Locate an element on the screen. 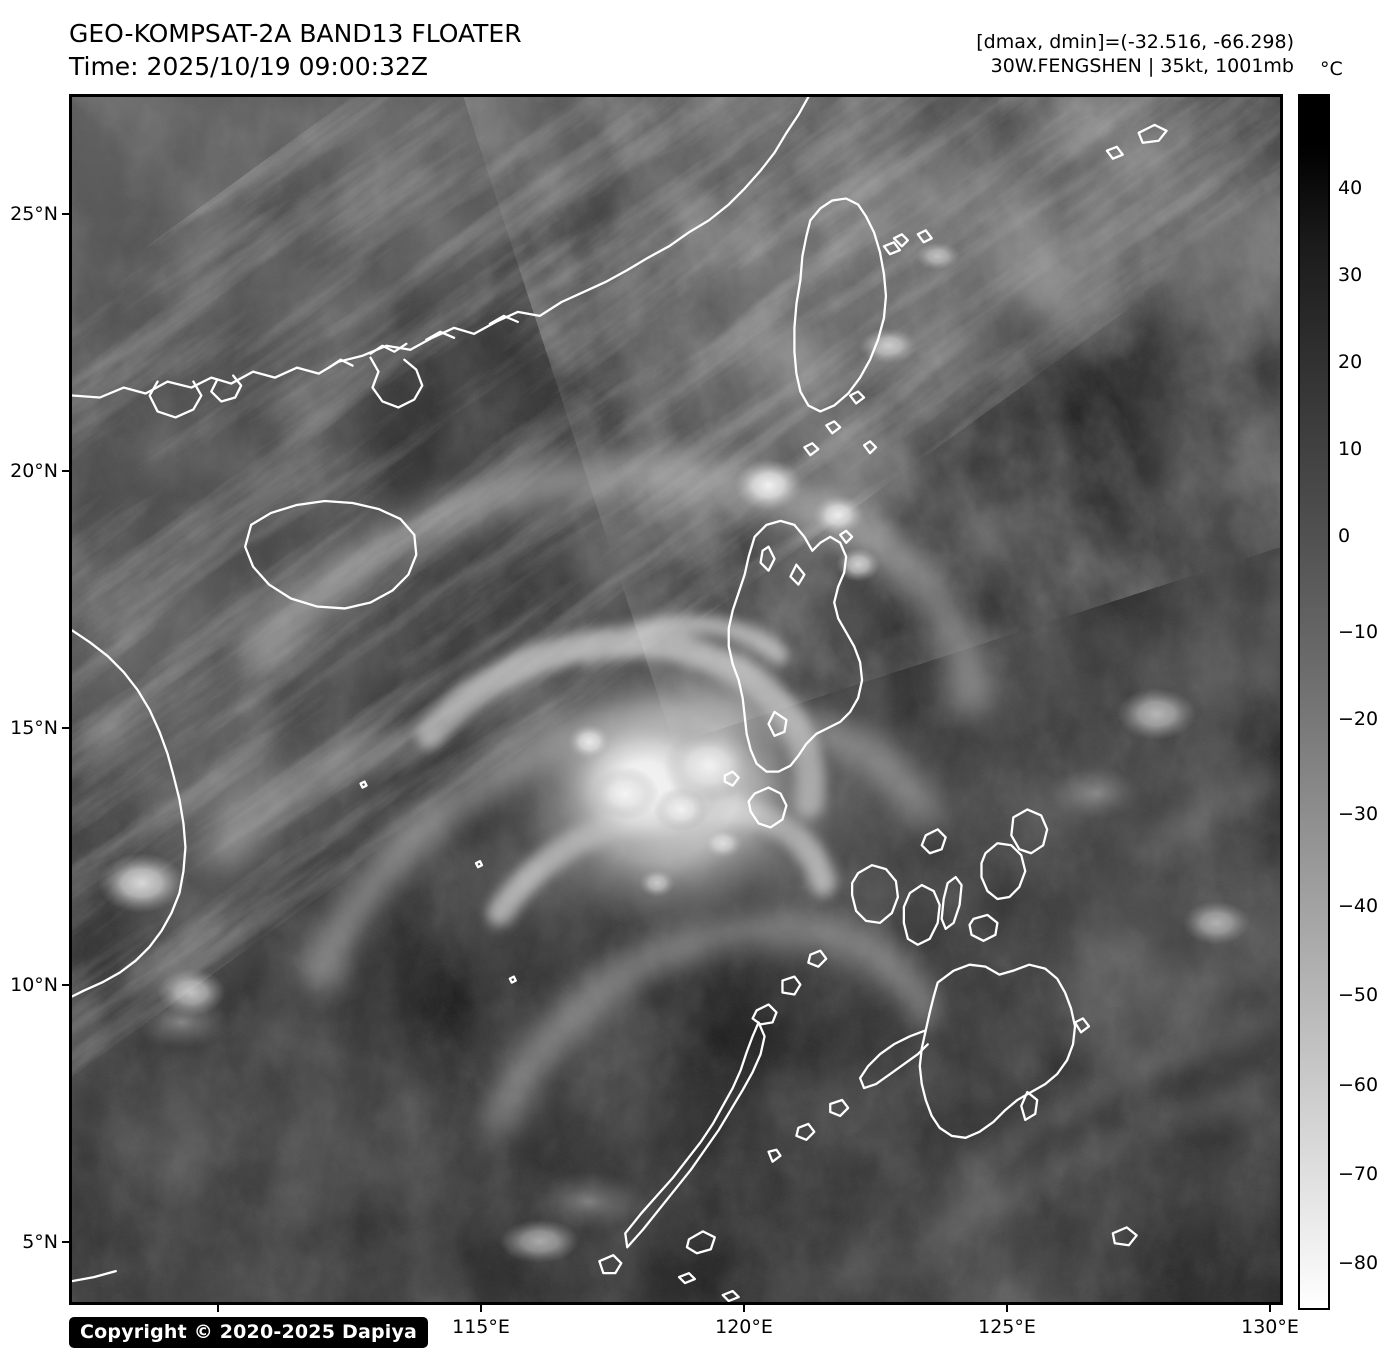 This screenshot has height=1359, width=1390. colorbar-tick-2: 20 is located at coordinates (1350, 362).